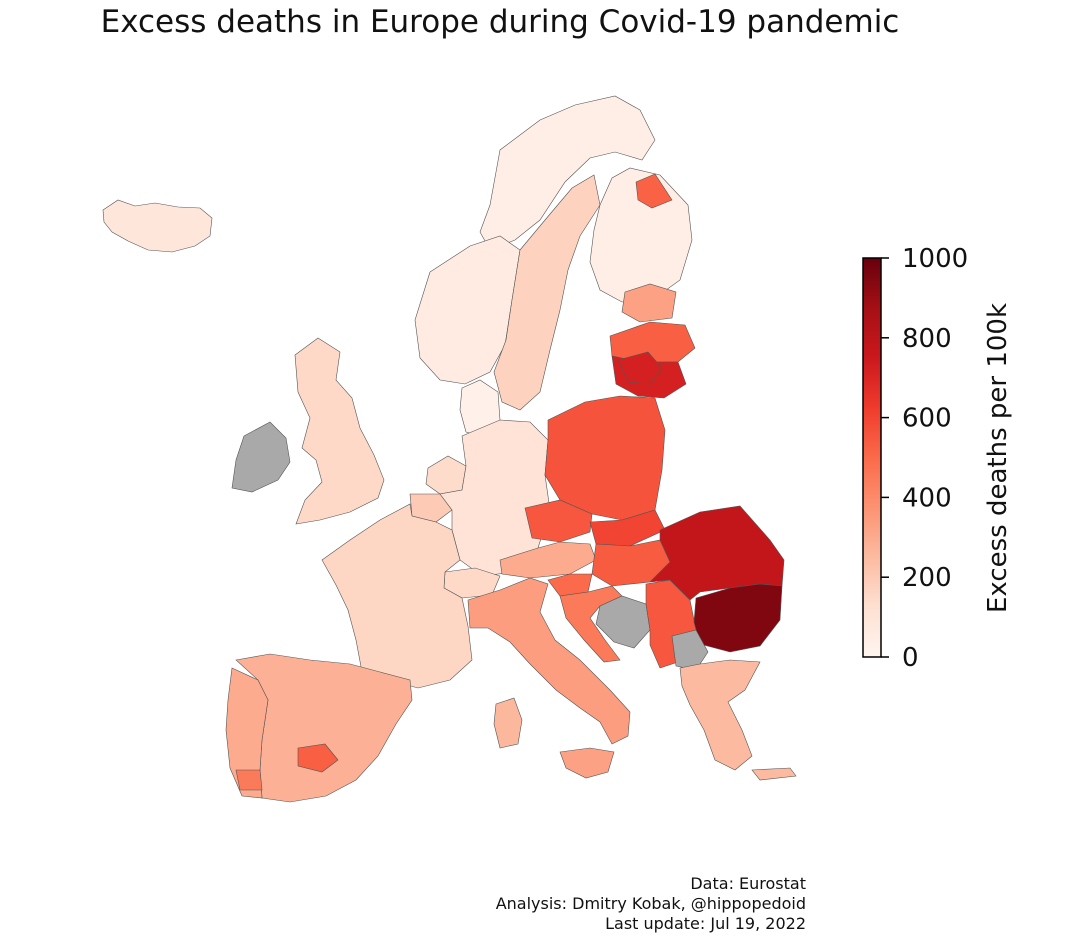 The height and width of the screenshot is (949, 1069). Describe the element at coordinates (774, 774) in the screenshot. I see `region-crete` at that location.